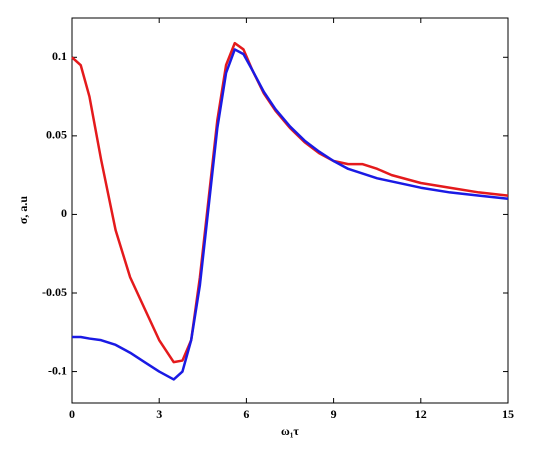  What do you see at coordinates (421, 414) in the screenshot?
I see `x-tick-label: 12` at bounding box center [421, 414].